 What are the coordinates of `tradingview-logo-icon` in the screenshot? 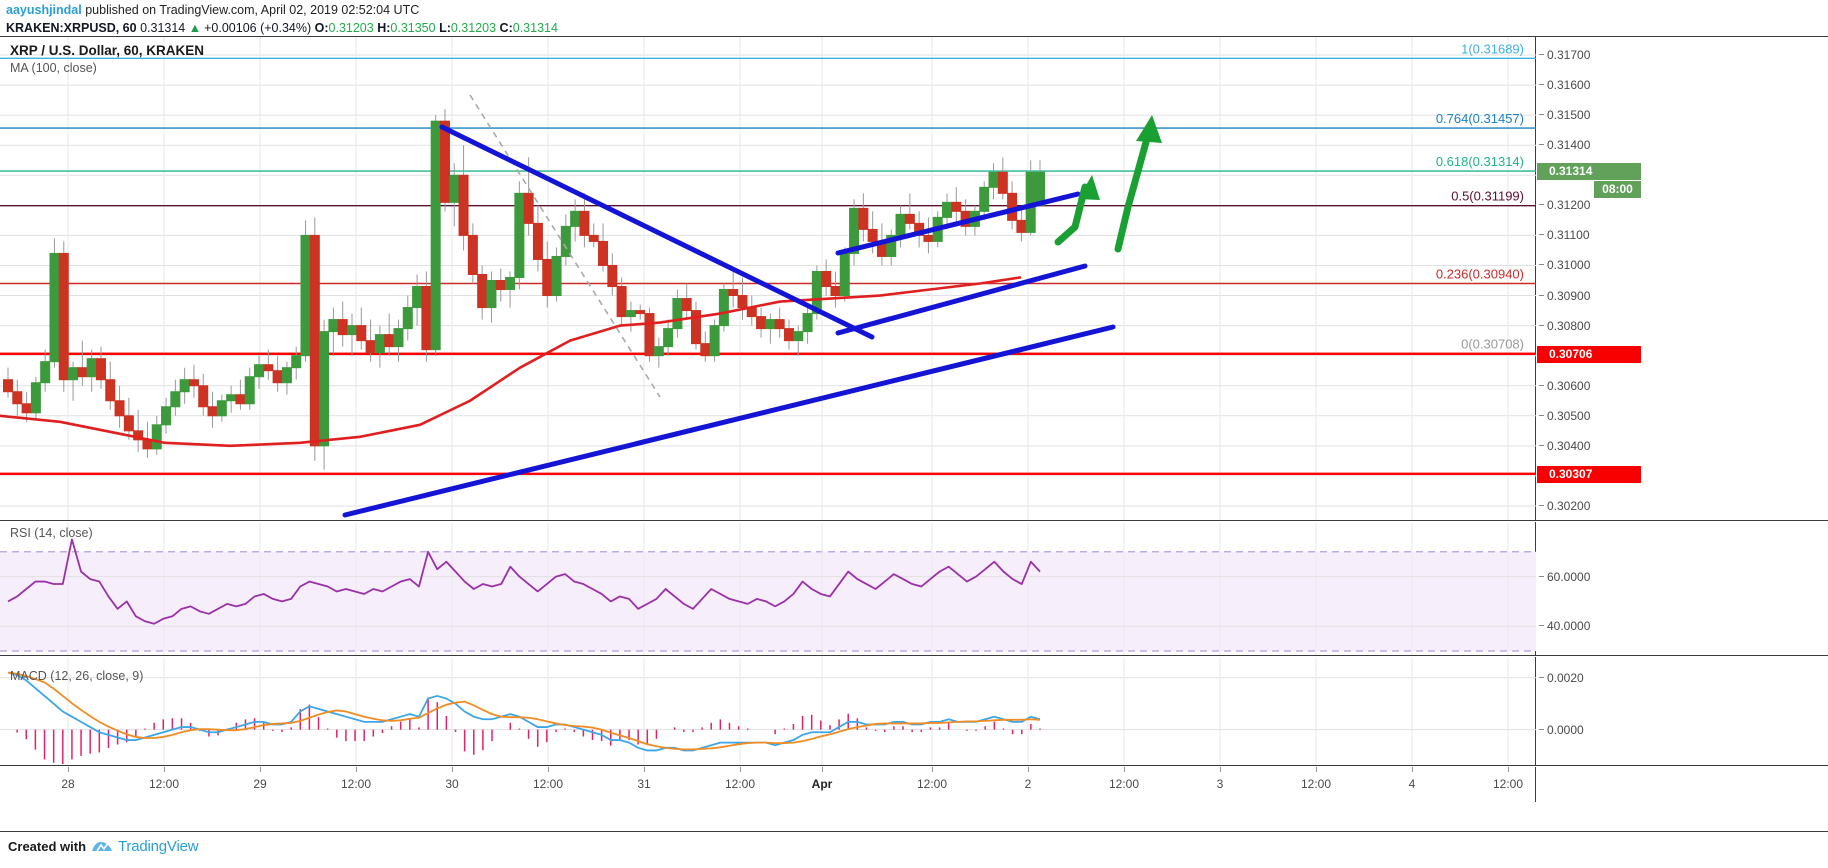 It's located at (102, 846).